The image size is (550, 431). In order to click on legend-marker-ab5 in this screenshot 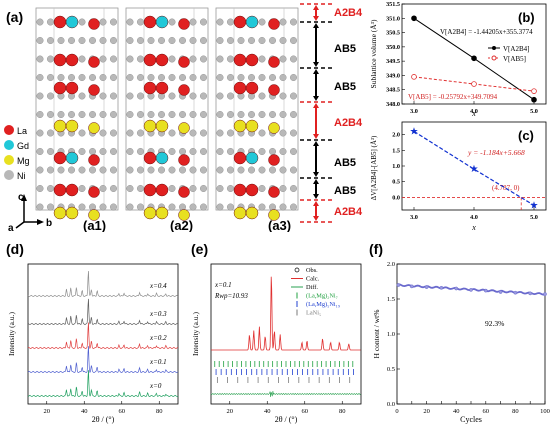, I will do `click(494, 58)`.